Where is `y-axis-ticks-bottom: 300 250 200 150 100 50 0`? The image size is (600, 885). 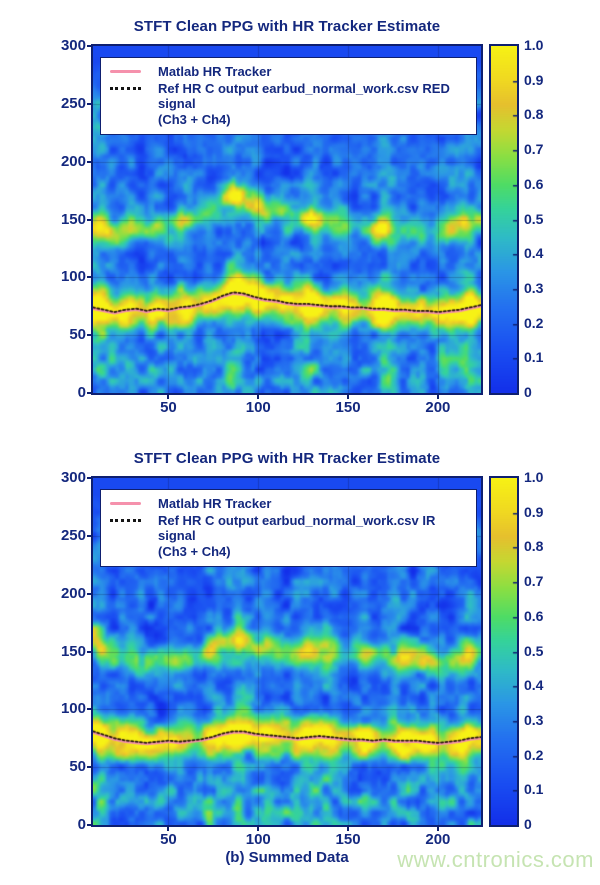
y-axis-ticks-bottom: 300 250 200 150 100 50 0 is located at coordinates (61, 651).